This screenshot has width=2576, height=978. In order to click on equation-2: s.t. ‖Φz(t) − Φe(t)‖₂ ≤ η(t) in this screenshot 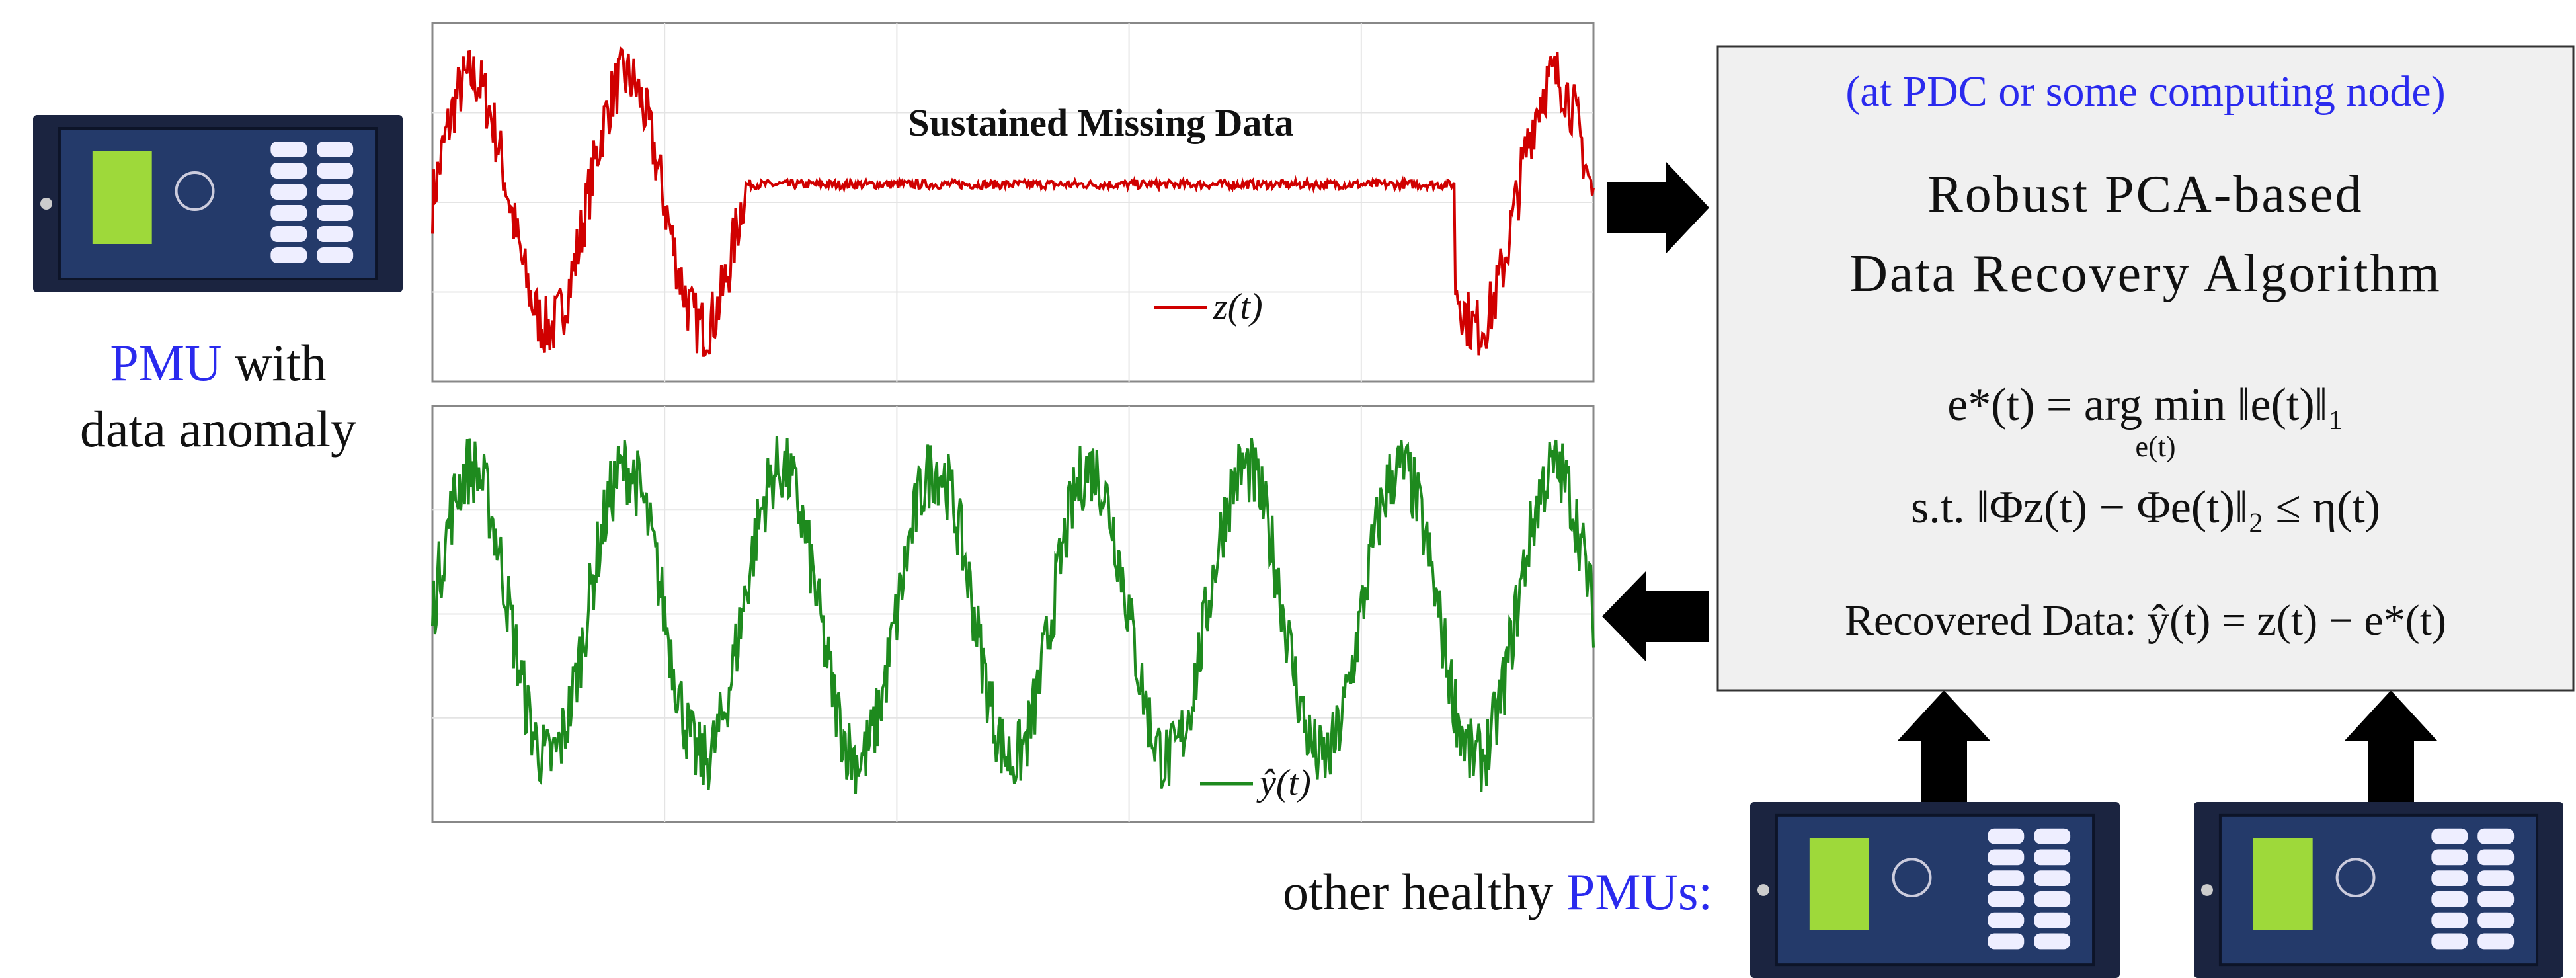, I will do `click(2145, 507)`.